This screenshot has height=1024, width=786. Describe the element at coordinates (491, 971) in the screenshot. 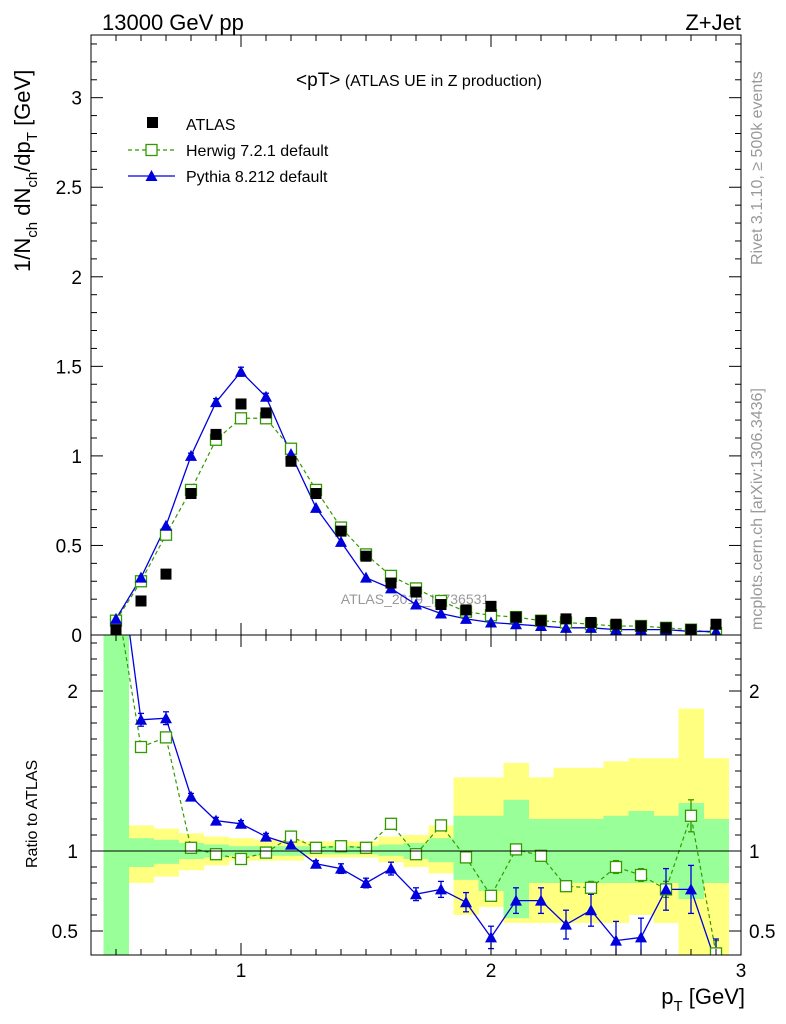

I see `x-tick-label: 2` at that location.